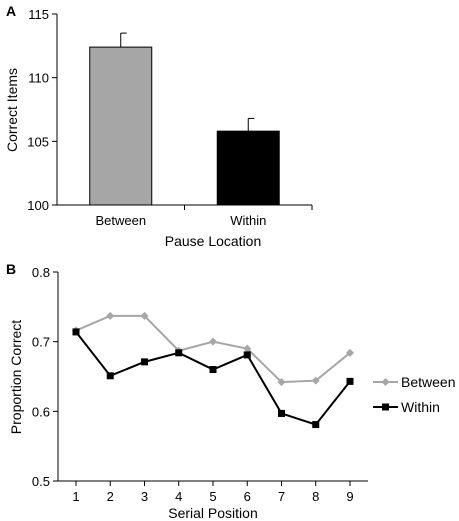 This screenshot has width=459, height=521. What do you see at coordinates (213, 513) in the screenshot?
I see `panel-b-x-axis-label: Serial Position` at bounding box center [213, 513].